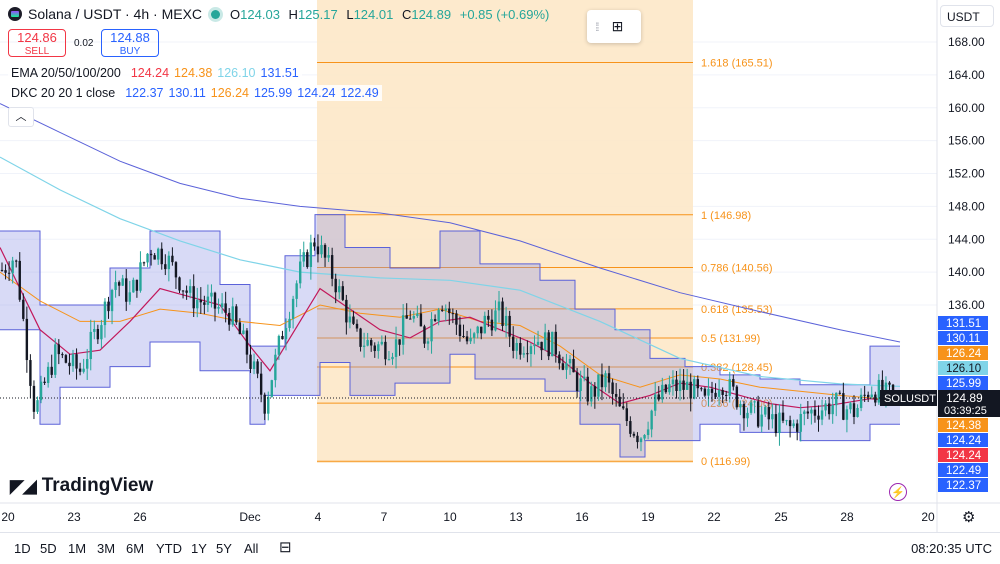  Describe the element at coordinates (115, 14) in the screenshot. I see `symbol-title: Solana / USDT · 4h · MEXC` at that location.